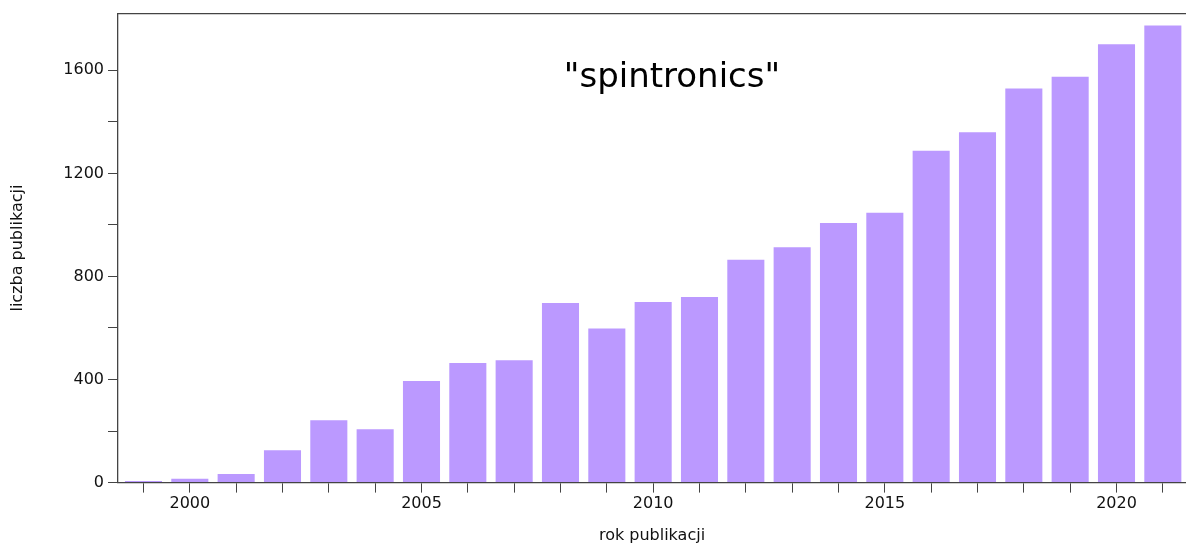 The width and height of the screenshot is (1186, 551). Describe the element at coordinates (1116, 503) in the screenshot. I see `x-tick-label: 2020` at that location.